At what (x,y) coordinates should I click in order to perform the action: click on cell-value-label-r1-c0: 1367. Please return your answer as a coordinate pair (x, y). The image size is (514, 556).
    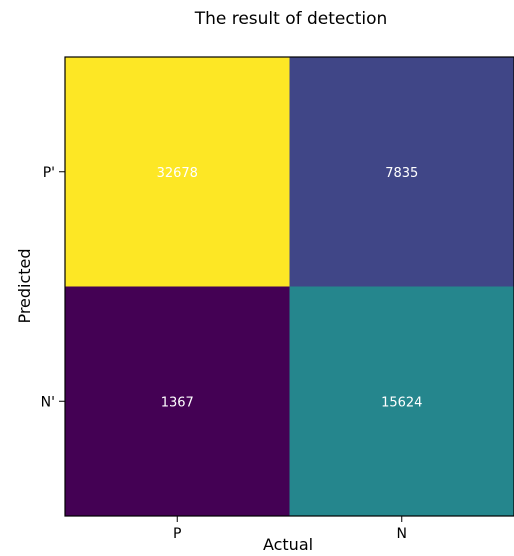
    Looking at the image, I should click on (177, 402).